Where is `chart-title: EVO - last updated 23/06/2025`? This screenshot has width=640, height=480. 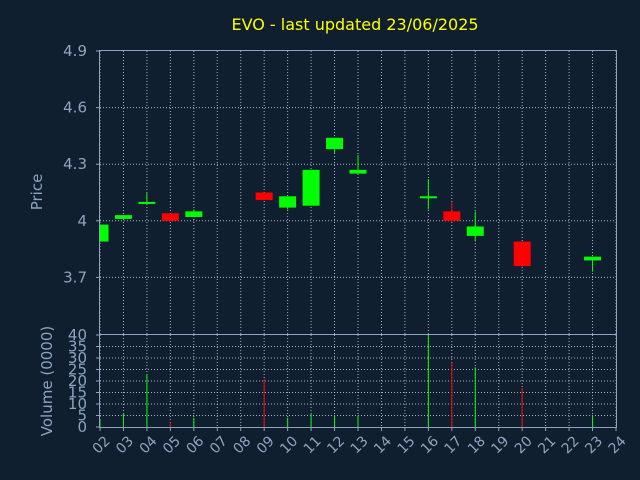
chart-title: EVO - last updated 23/06/2025 is located at coordinates (354, 24).